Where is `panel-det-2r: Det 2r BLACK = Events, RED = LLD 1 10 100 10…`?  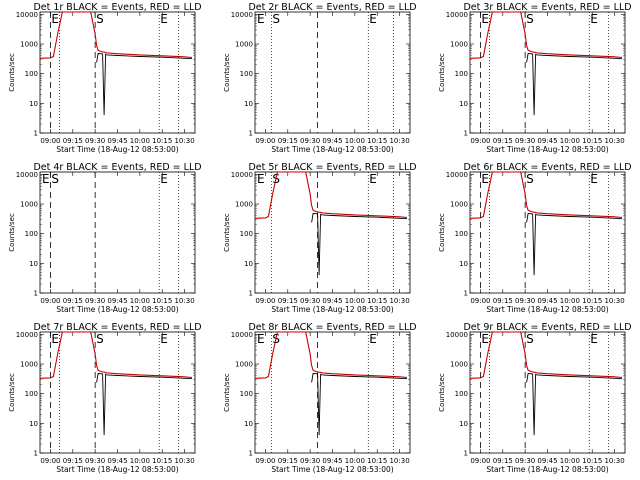
panel-det-2r: Det 2r BLACK = Events, RED = LLD 1 10 100 10… is located at coordinates (320, 78).